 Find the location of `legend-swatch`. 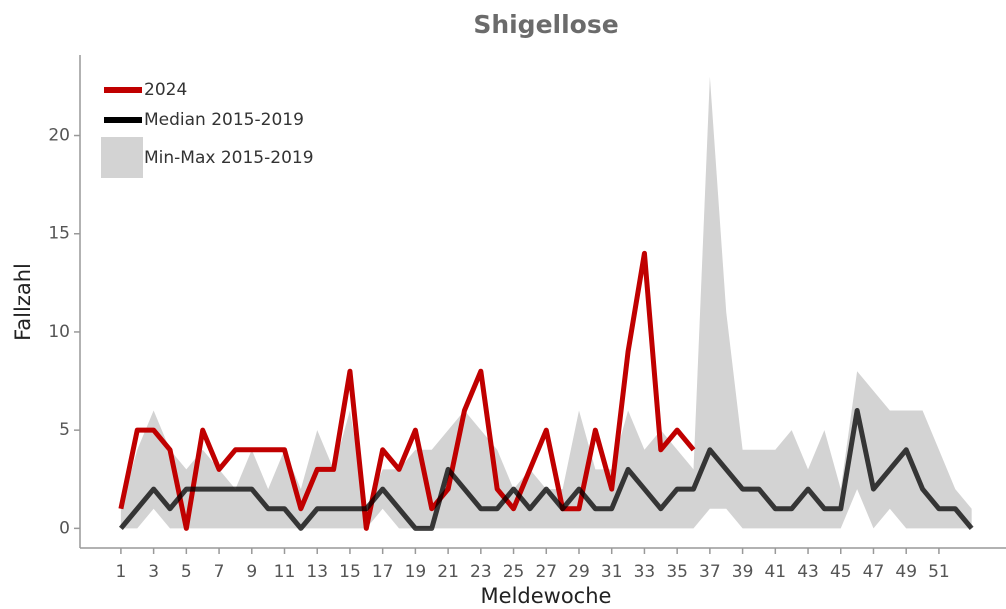

legend-swatch is located at coordinates (122, 157).